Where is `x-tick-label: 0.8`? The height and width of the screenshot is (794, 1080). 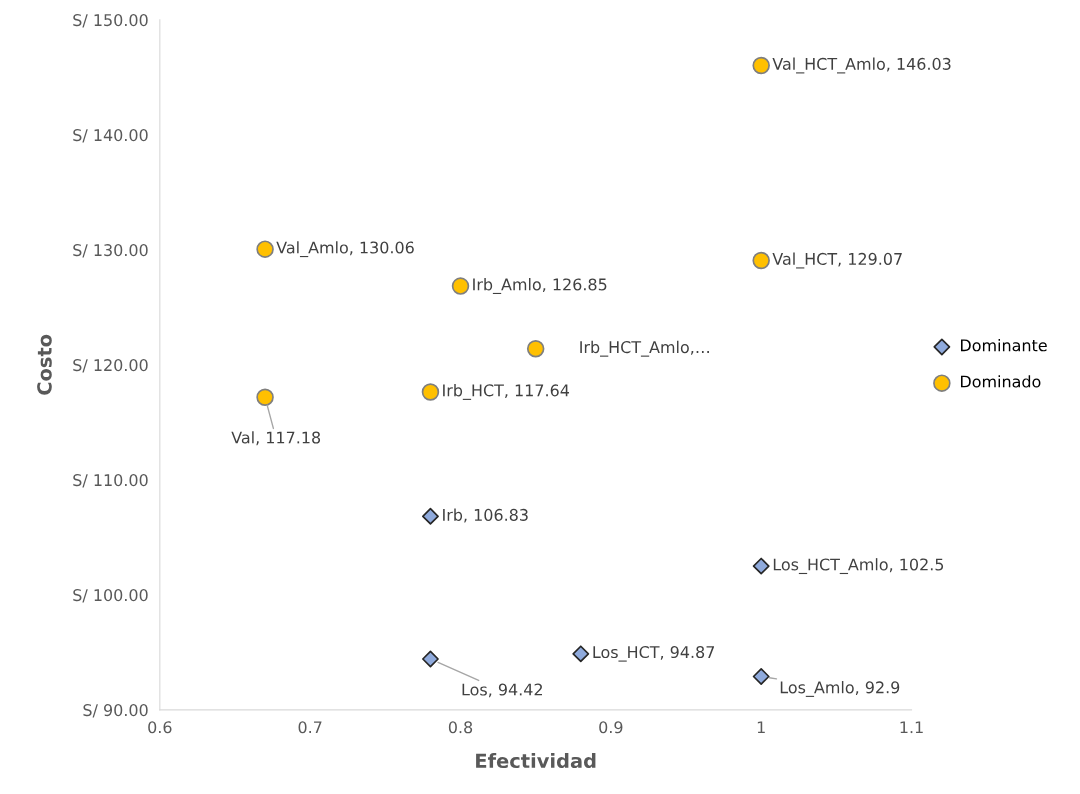 x-tick-label: 0.8 is located at coordinates (460, 727).